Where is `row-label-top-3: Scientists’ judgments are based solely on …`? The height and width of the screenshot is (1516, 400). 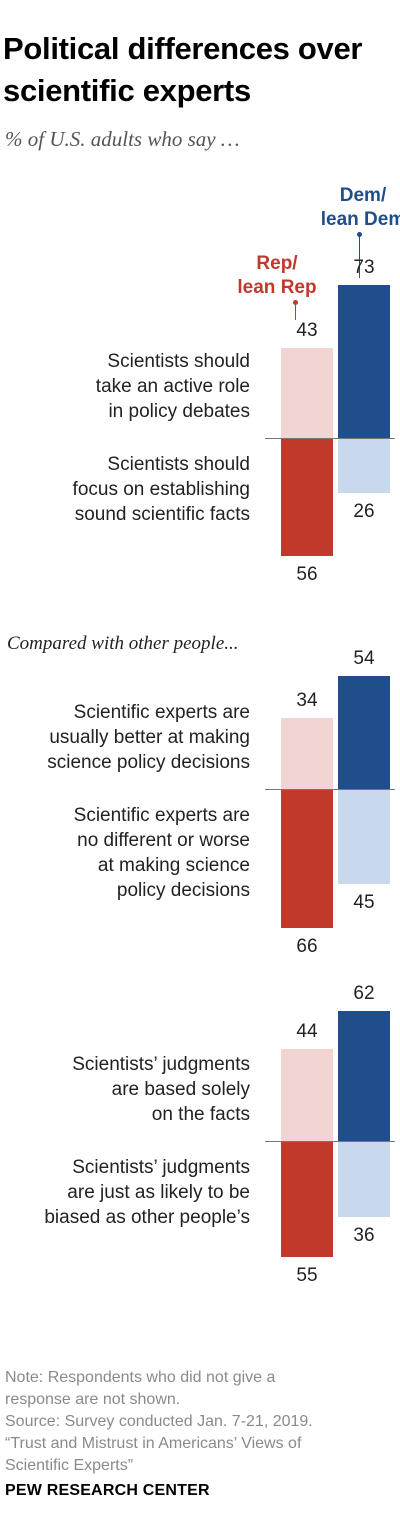 row-label-top-3: Scientists’ judgments are based solely on … is located at coordinates (161, 1089).